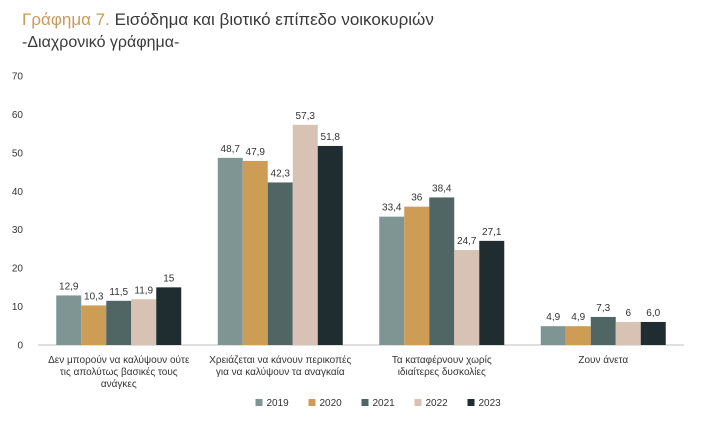  I want to click on bar-2020-cat1, so click(94, 325).